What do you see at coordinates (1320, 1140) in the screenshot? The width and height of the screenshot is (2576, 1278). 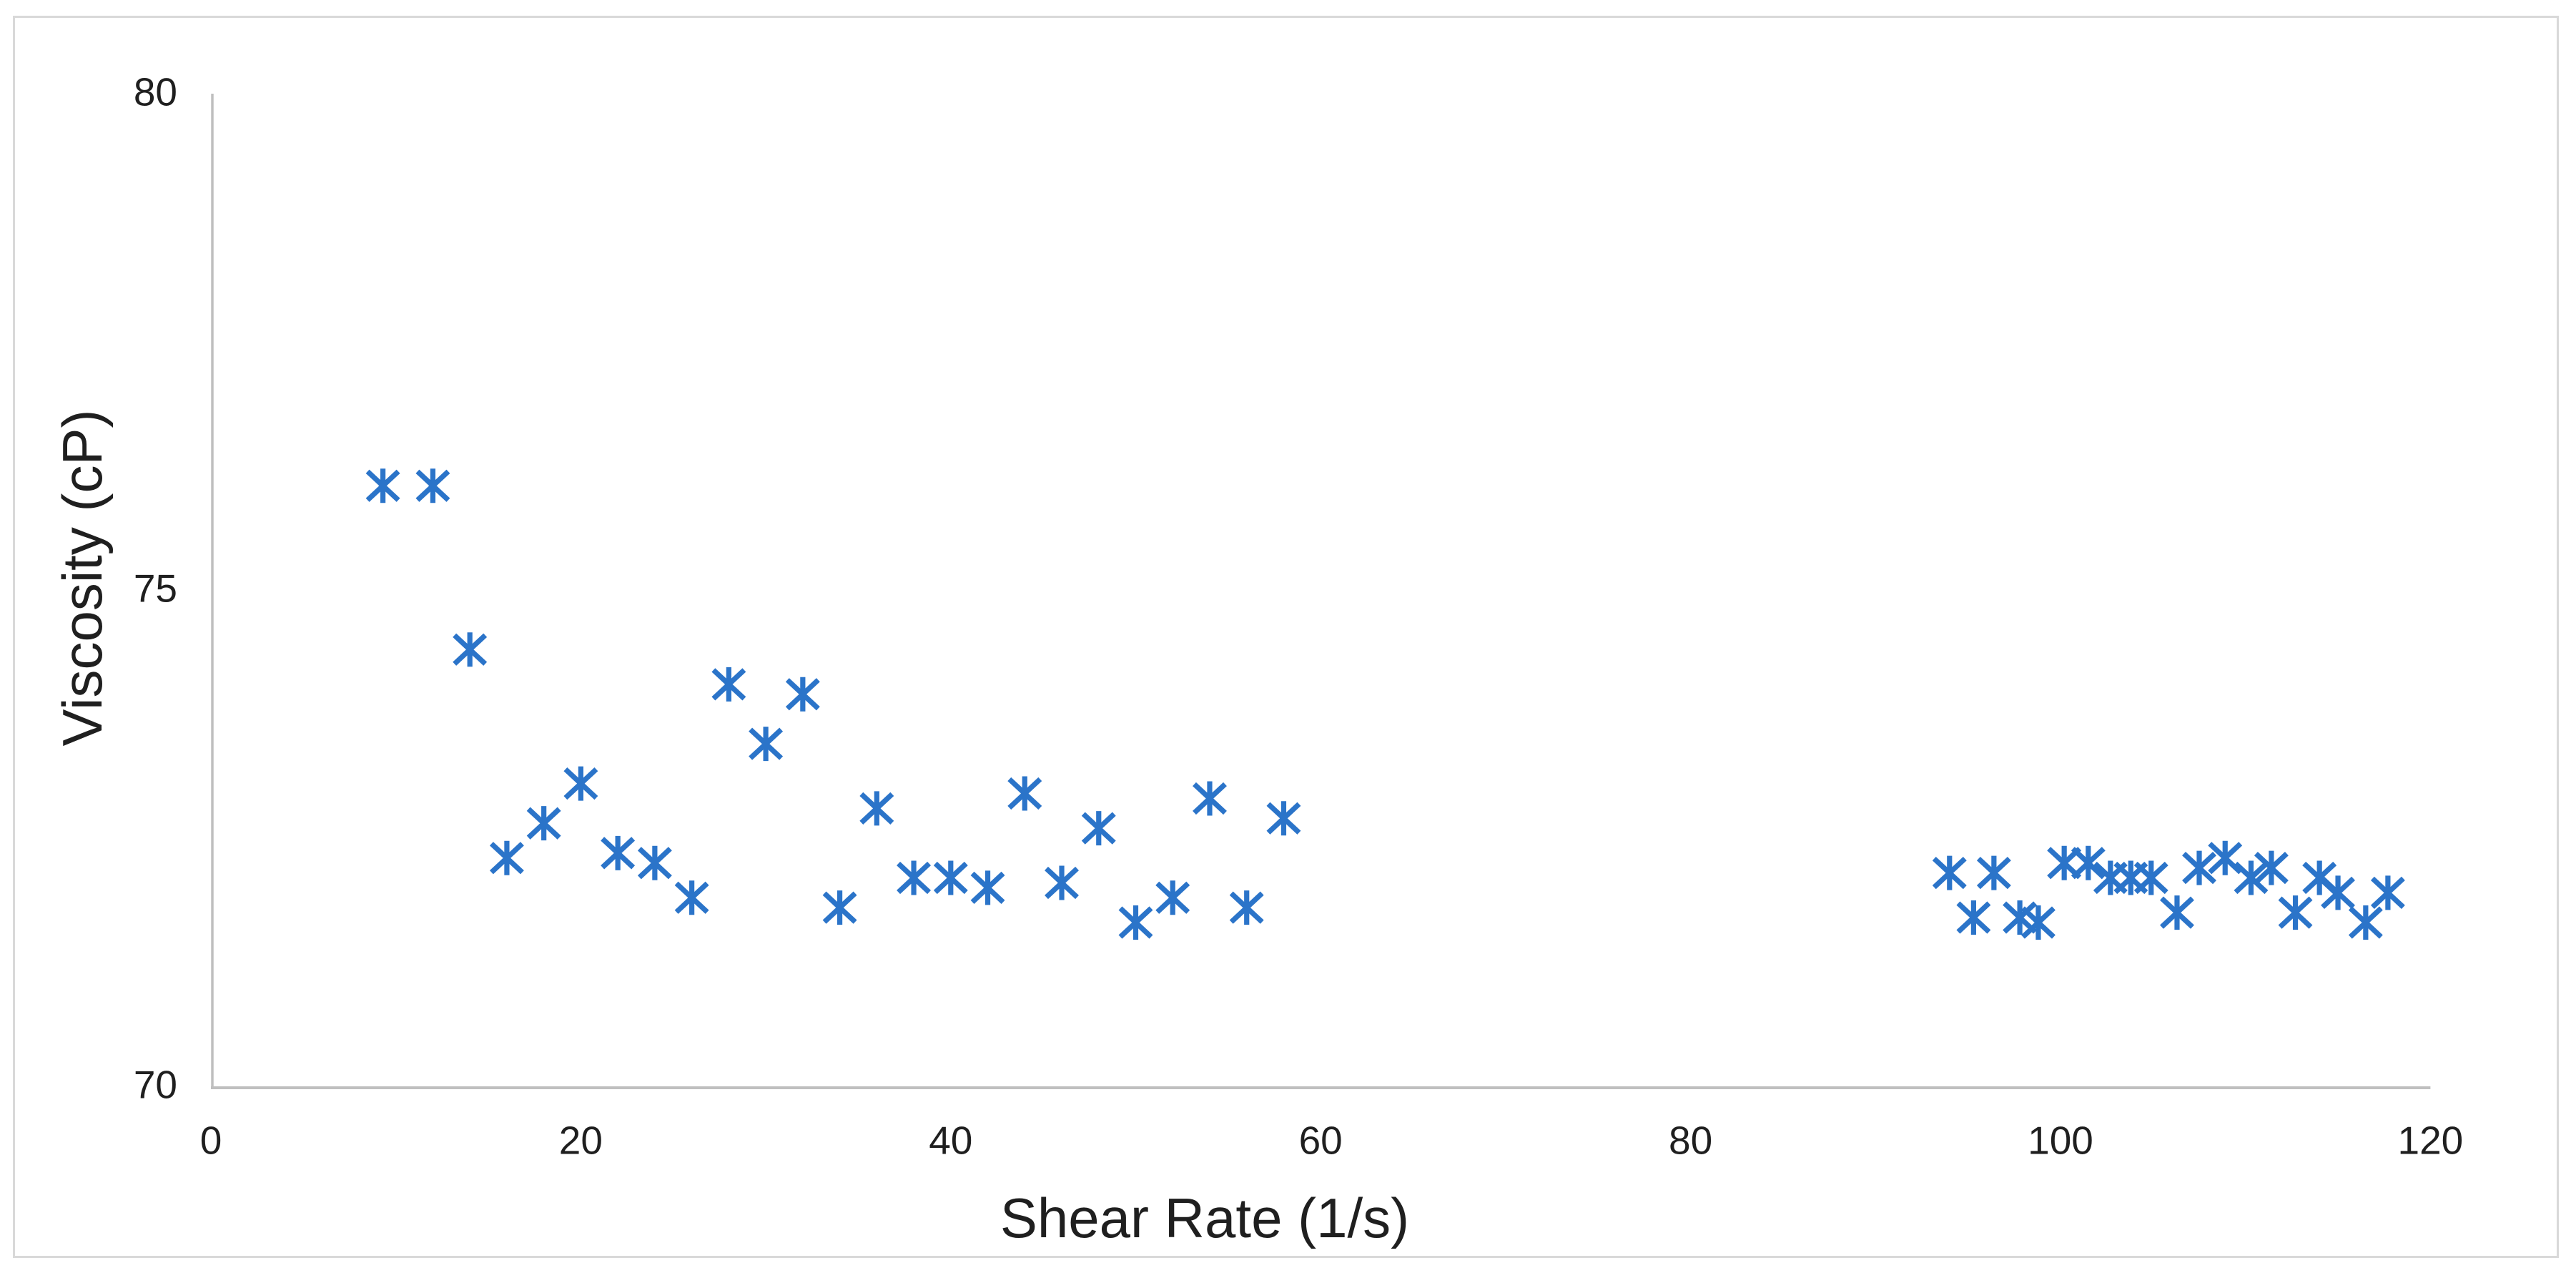 I see `x-tick-label: 60` at bounding box center [1320, 1140].